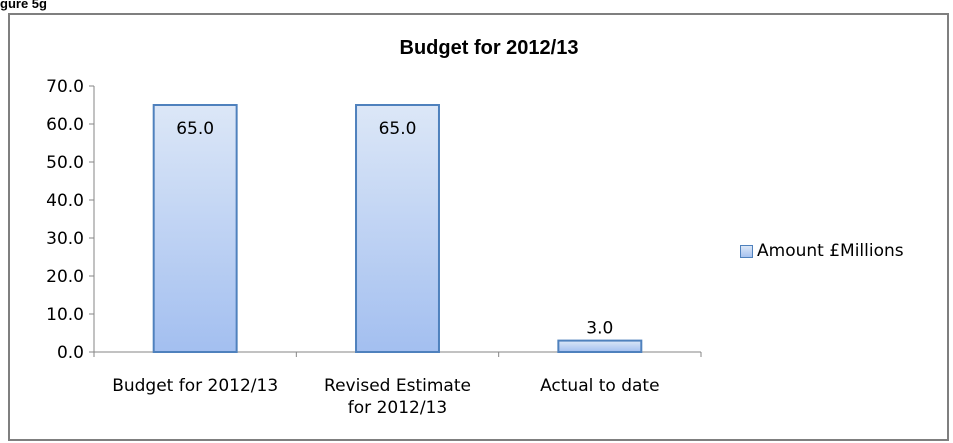 This screenshot has width=953, height=443. Describe the element at coordinates (65, 239) in the screenshot. I see `y-tick-label: 30.0` at that location.